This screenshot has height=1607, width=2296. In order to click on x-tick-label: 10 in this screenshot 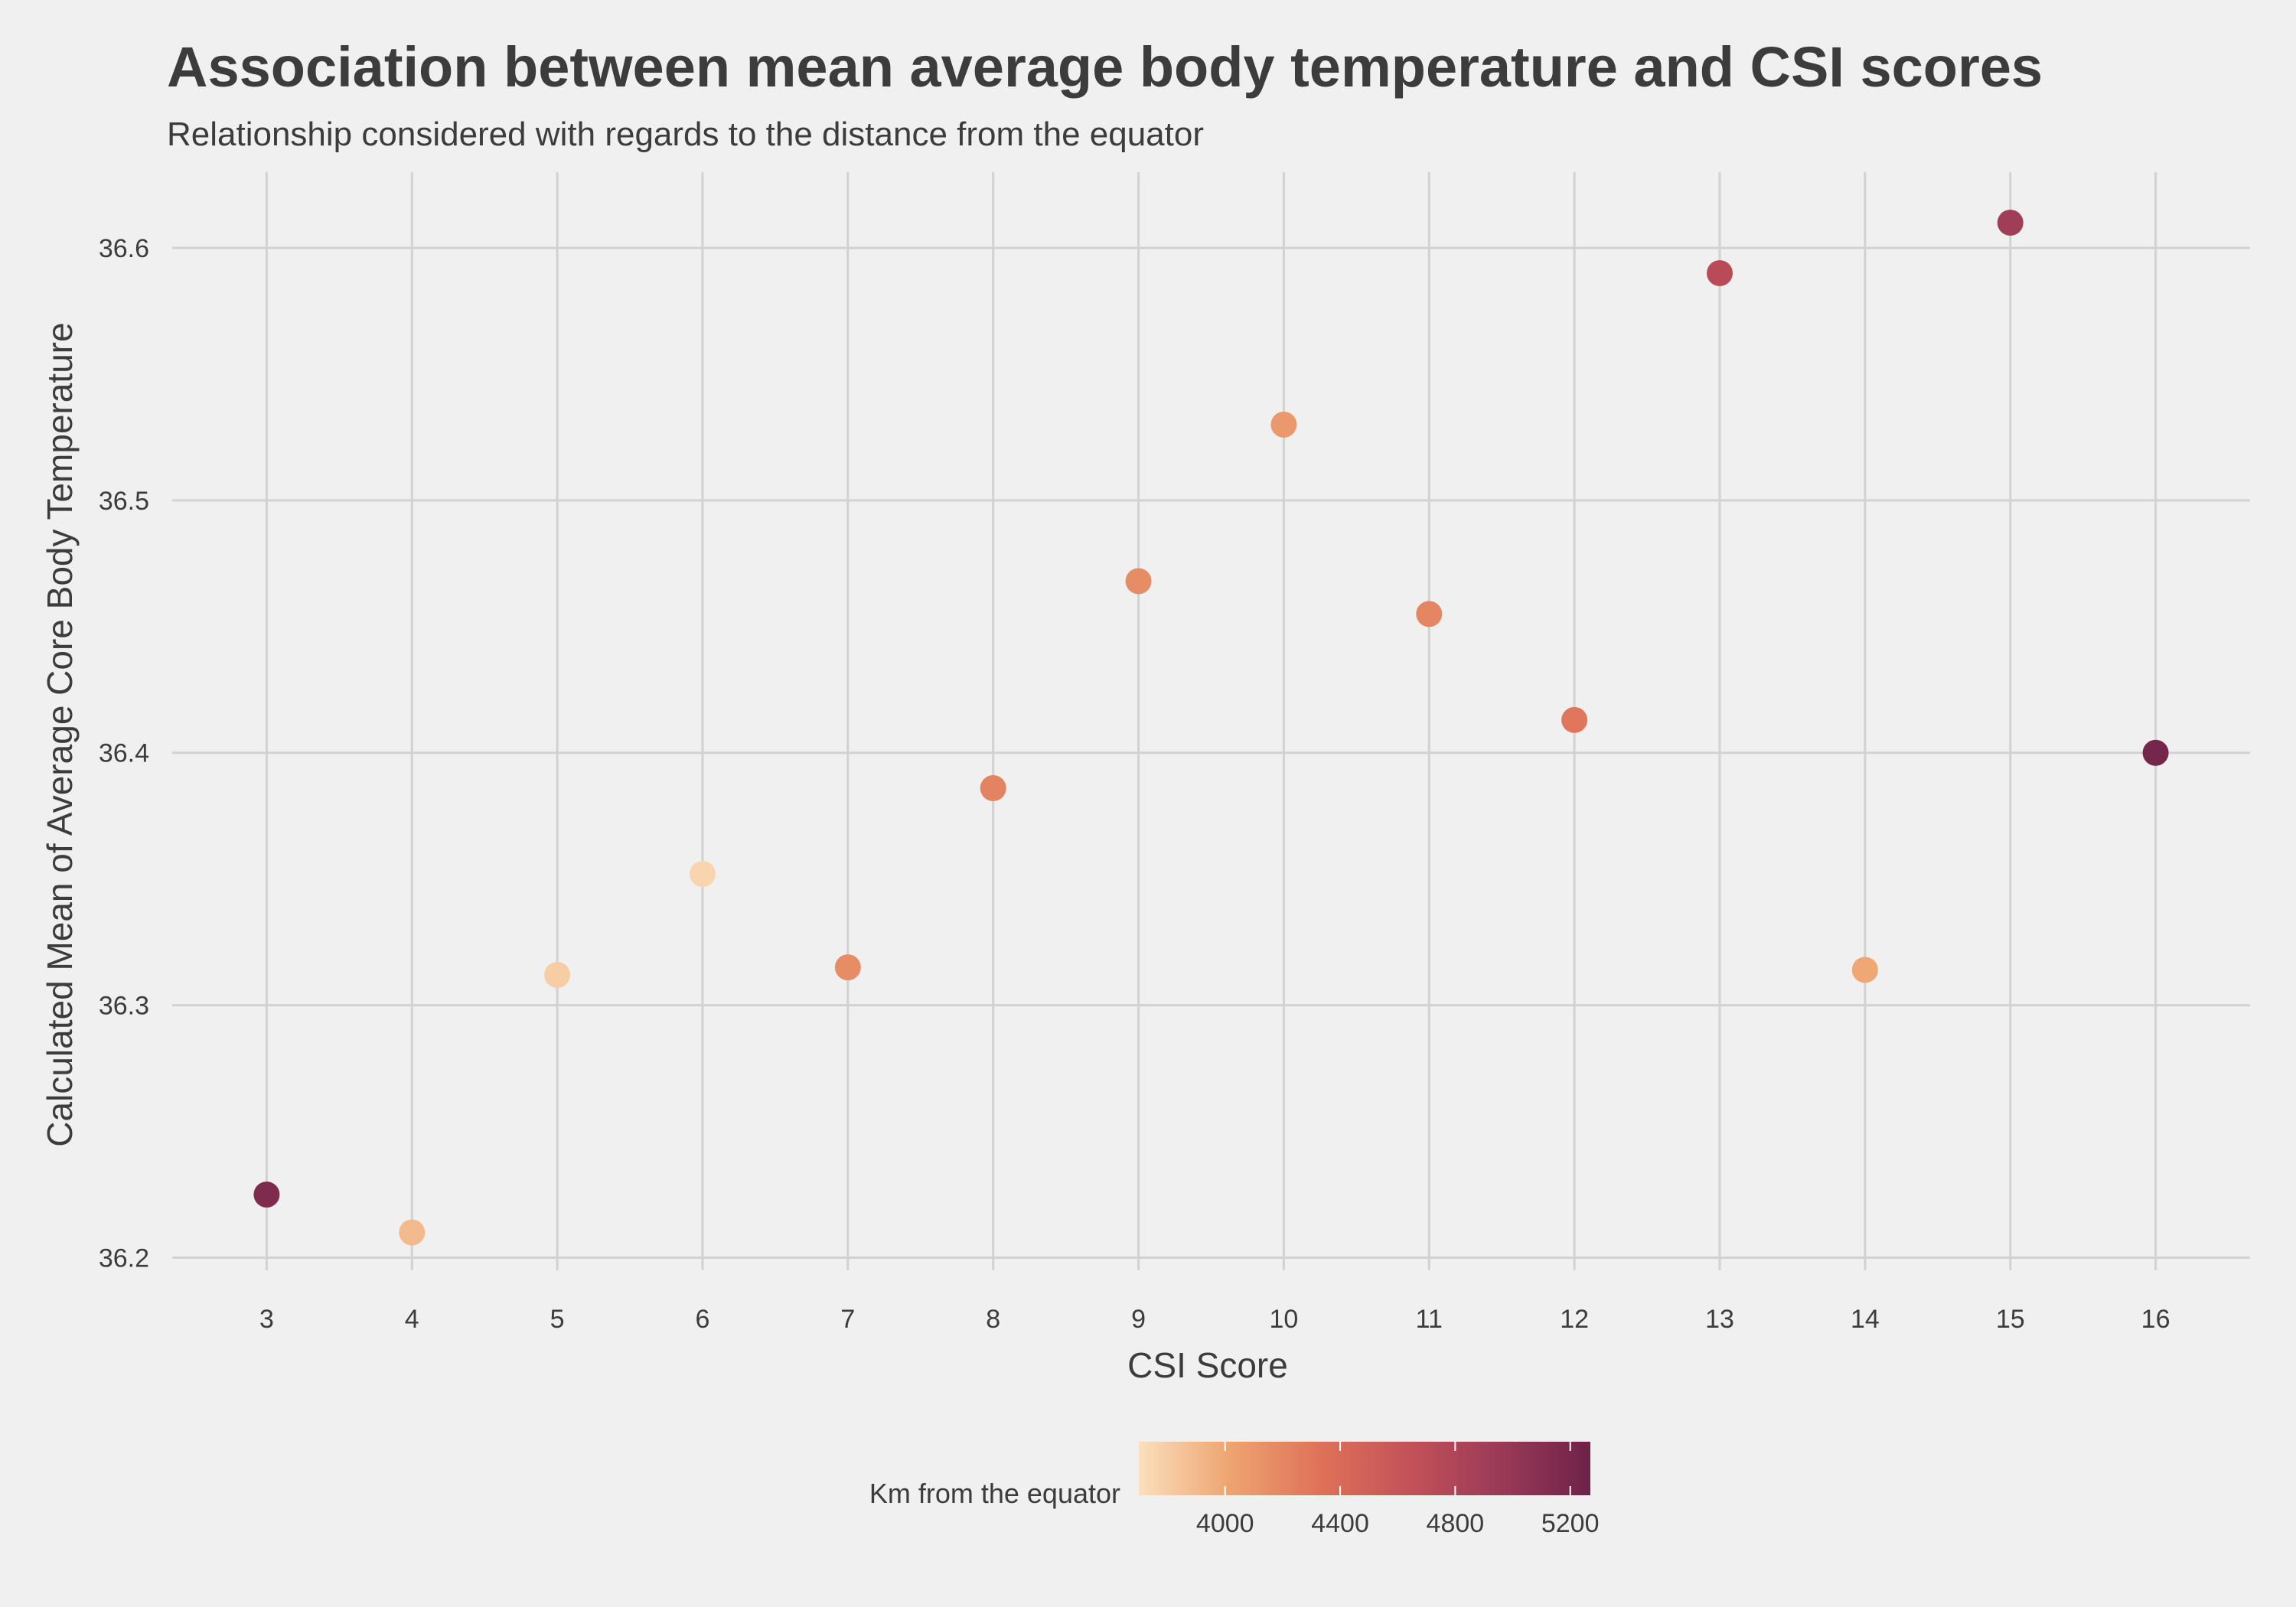, I will do `click(1284, 1320)`.